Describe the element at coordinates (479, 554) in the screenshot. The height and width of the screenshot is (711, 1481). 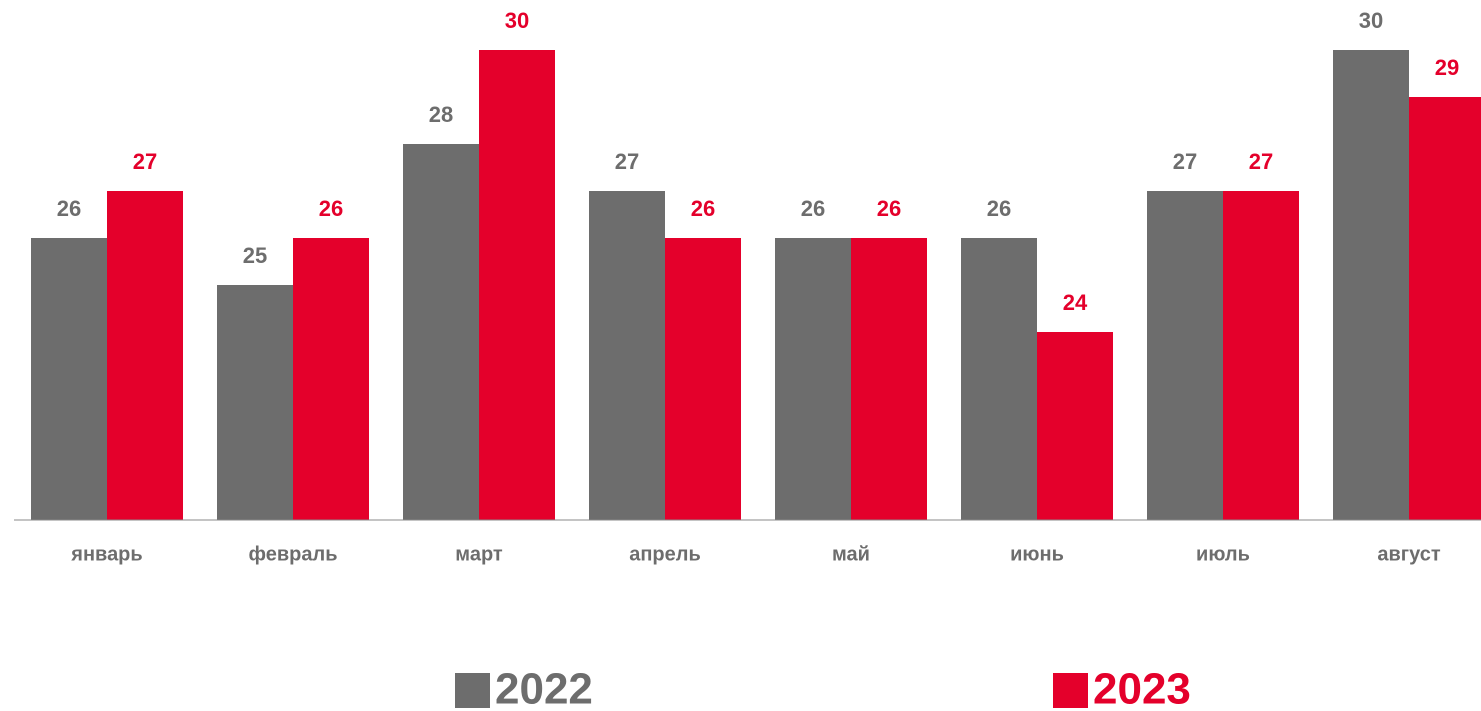
I see `x-tick-label: март` at that location.